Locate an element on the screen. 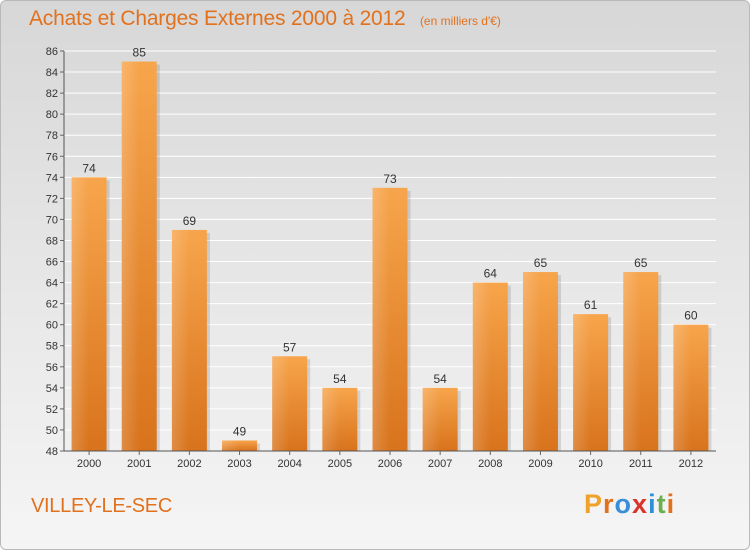 The height and width of the screenshot is (550, 750). logo-letter: o is located at coordinates (623, 504).